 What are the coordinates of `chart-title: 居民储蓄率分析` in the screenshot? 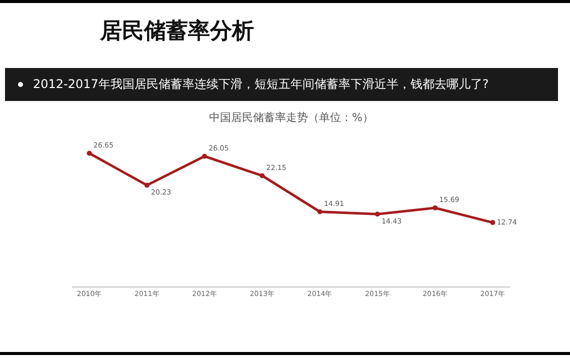 It's located at (177, 32).